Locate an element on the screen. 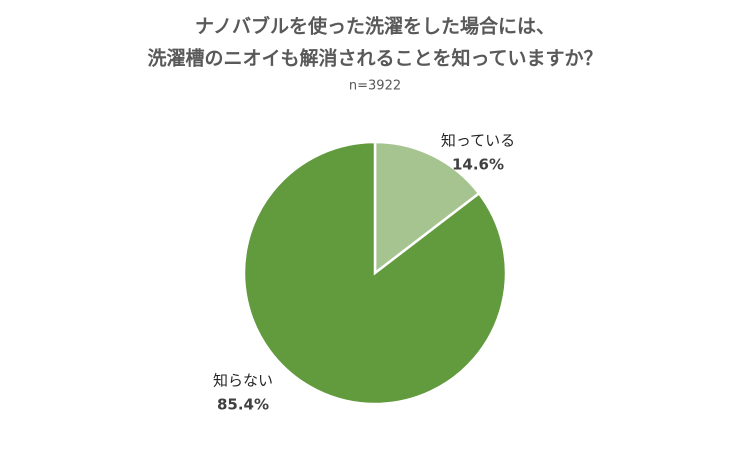  chart-title: ナノバブルを使った洗濯をした場合には、 is located at coordinates (375, 26).